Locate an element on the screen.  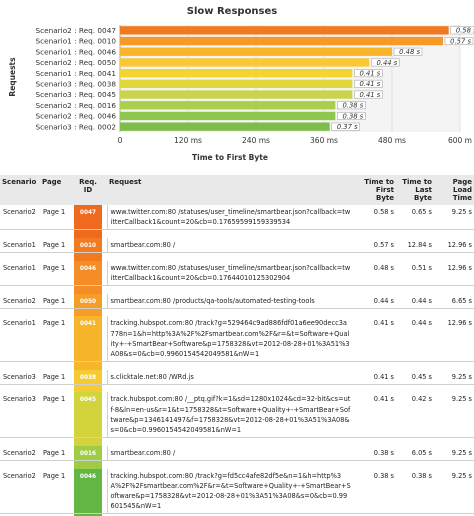
ttfb-cell: 0.58 s is located at coordinates (375, 218).